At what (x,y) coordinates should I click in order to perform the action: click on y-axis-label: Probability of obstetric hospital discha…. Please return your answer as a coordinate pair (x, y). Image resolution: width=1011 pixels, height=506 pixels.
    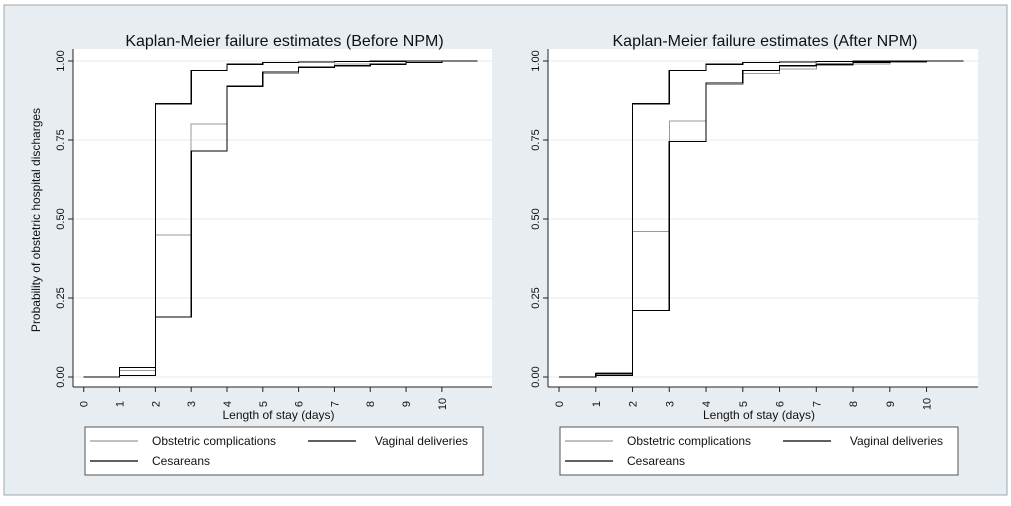
    Looking at the image, I should click on (36, 220).